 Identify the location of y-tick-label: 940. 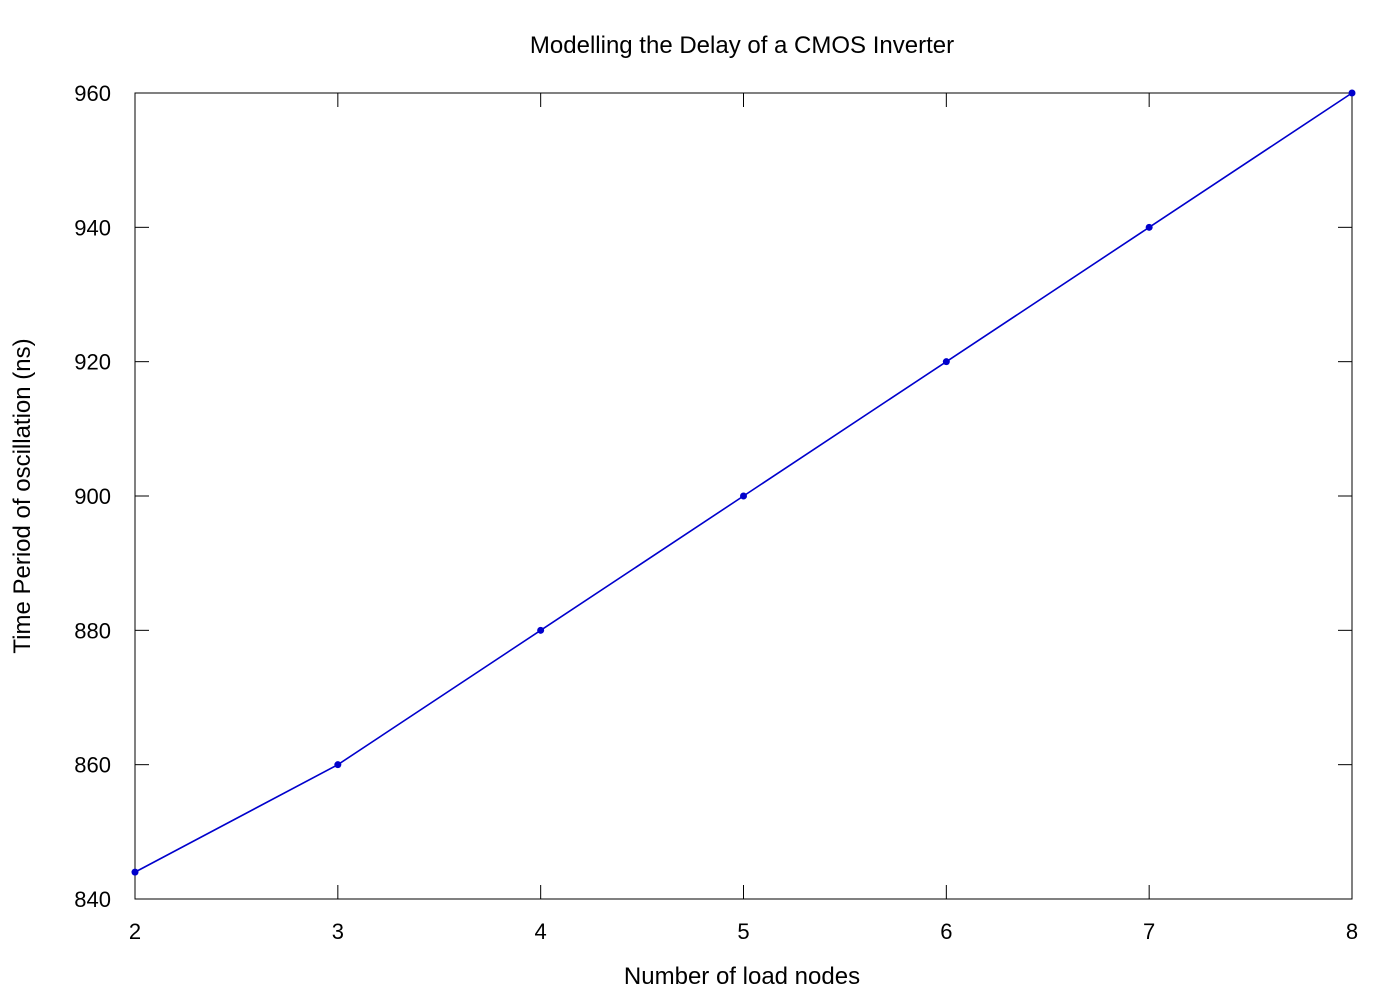
(92, 227).